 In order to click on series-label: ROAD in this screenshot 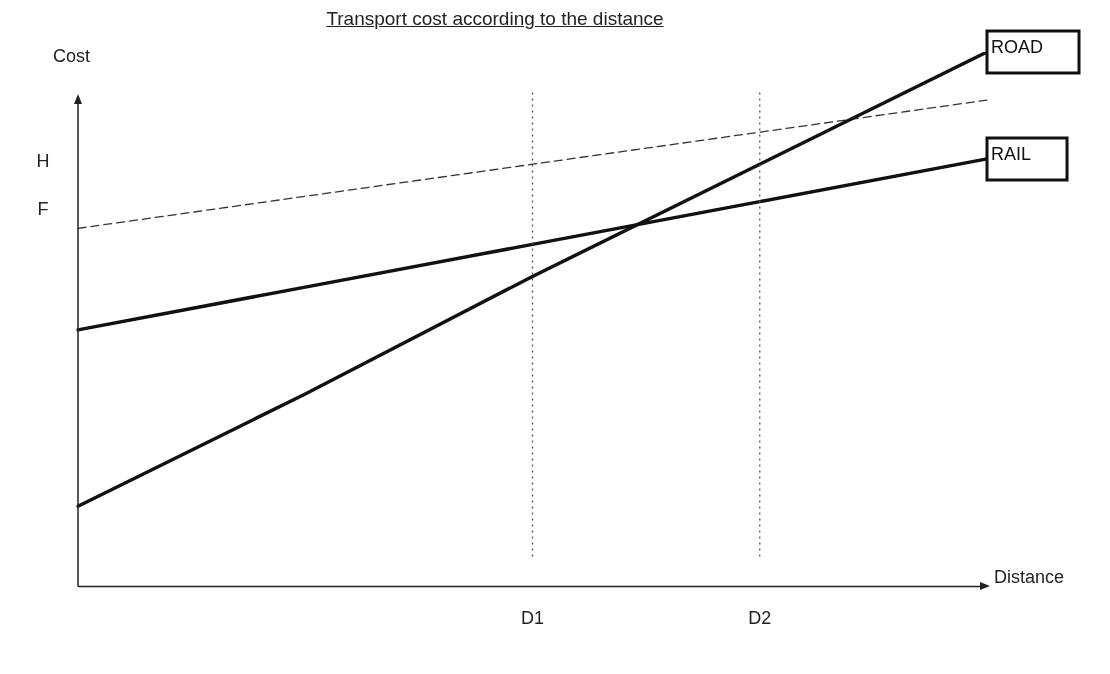, I will do `click(1017, 46)`.